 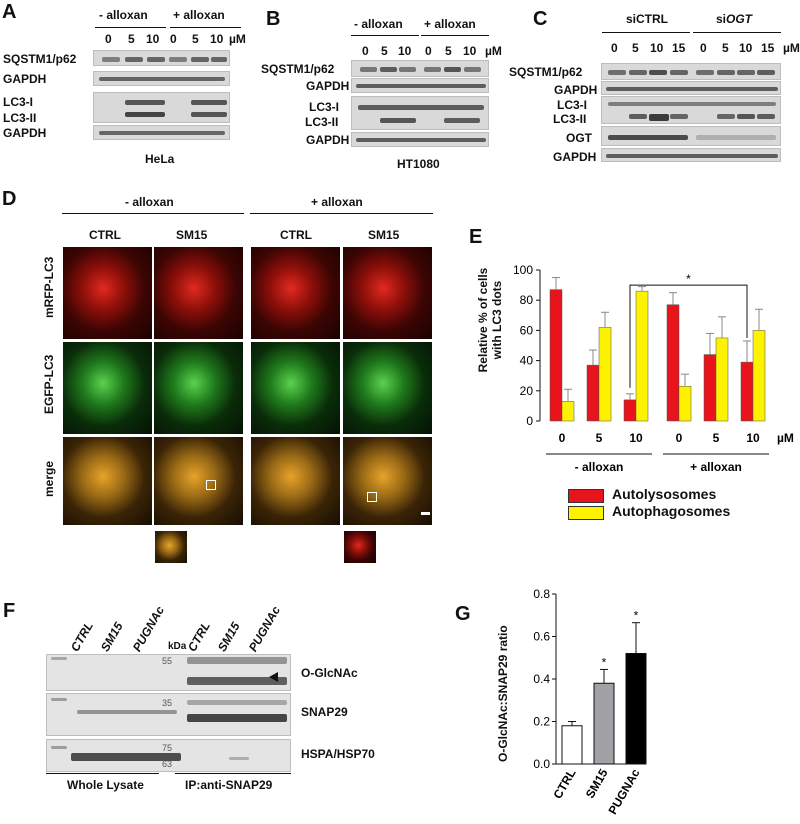 What do you see at coordinates (564, 784) in the screenshot?
I see `g-x-tick-label: CTRL` at bounding box center [564, 784].